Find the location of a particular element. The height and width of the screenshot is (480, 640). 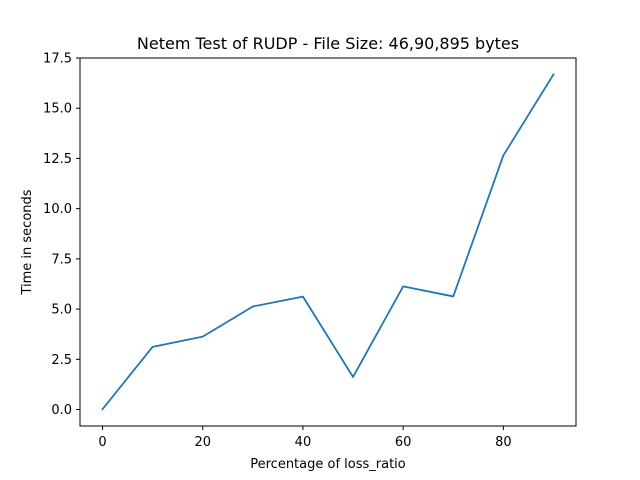

y-axis-label: Time in seconds is located at coordinates (27, 242).